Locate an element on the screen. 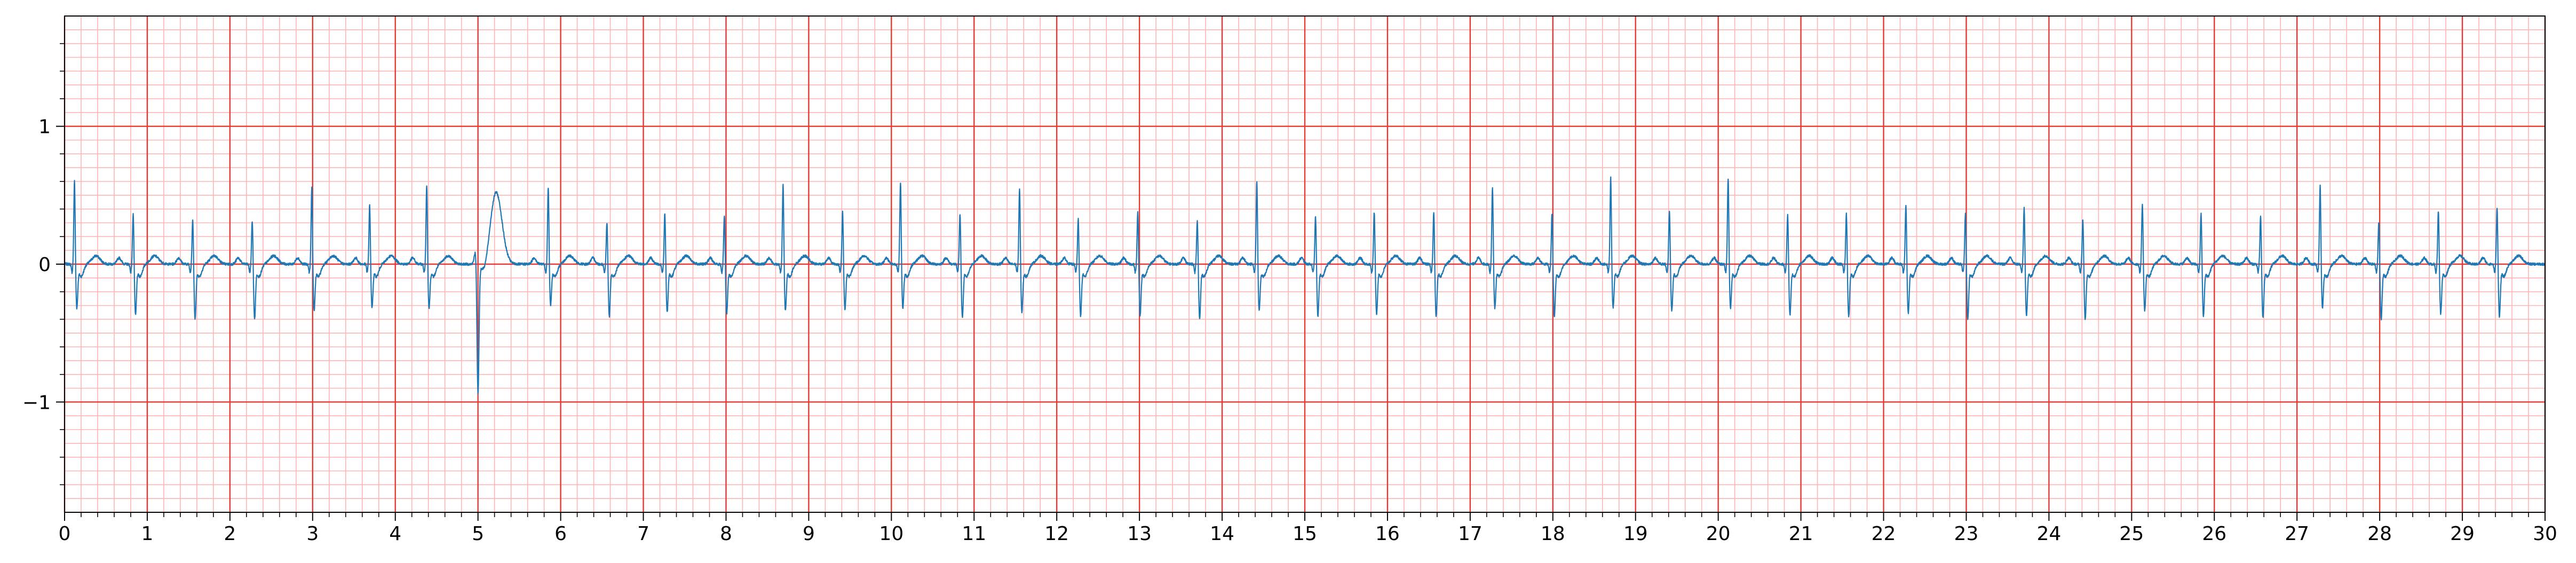  x-tick-label: 13 is located at coordinates (1139, 534).